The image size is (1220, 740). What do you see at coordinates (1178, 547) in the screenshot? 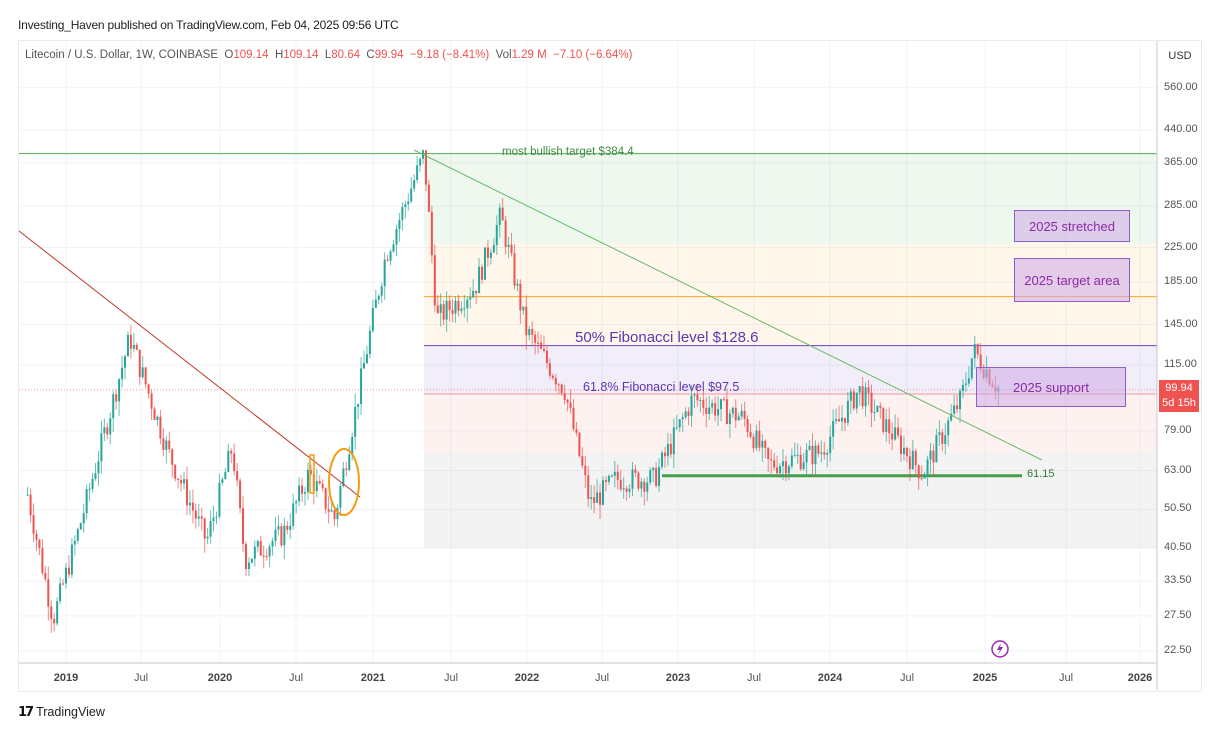
I see `price-tick: 40.50` at bounding box center [1178, 547].